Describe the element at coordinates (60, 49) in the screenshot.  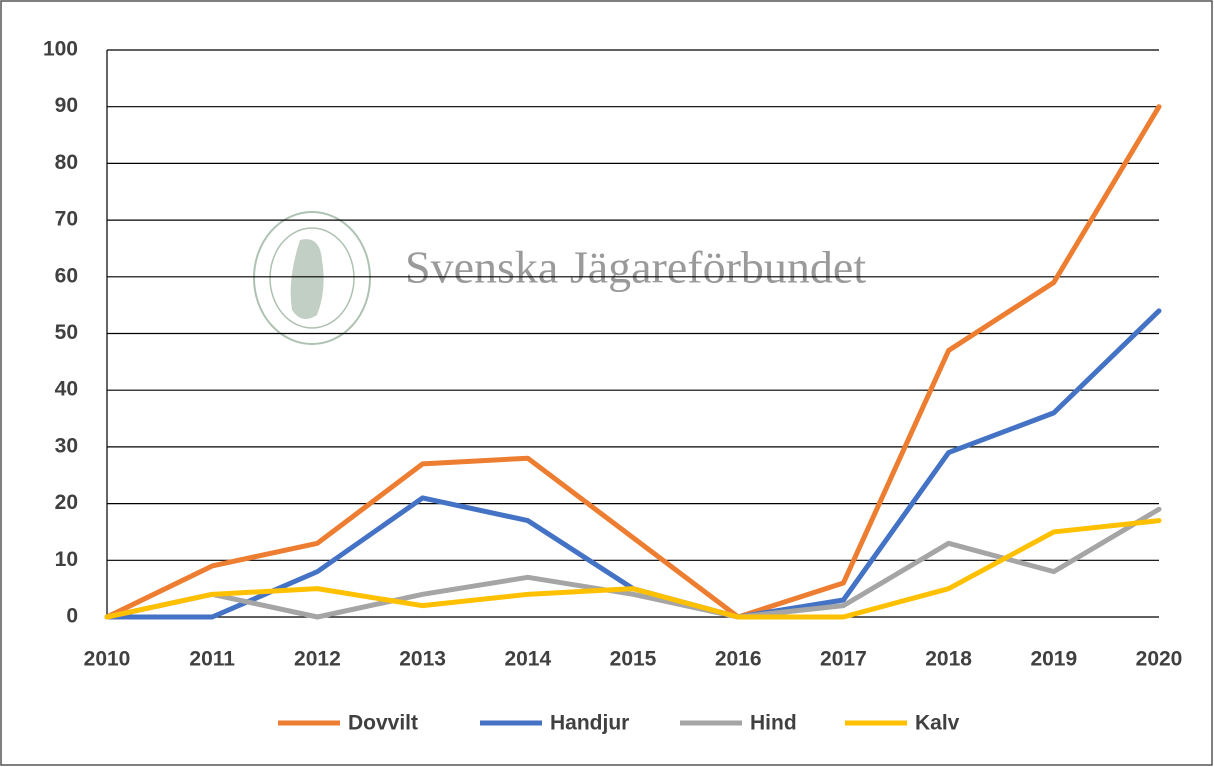
I see `y-tick-label: 100` at that location.